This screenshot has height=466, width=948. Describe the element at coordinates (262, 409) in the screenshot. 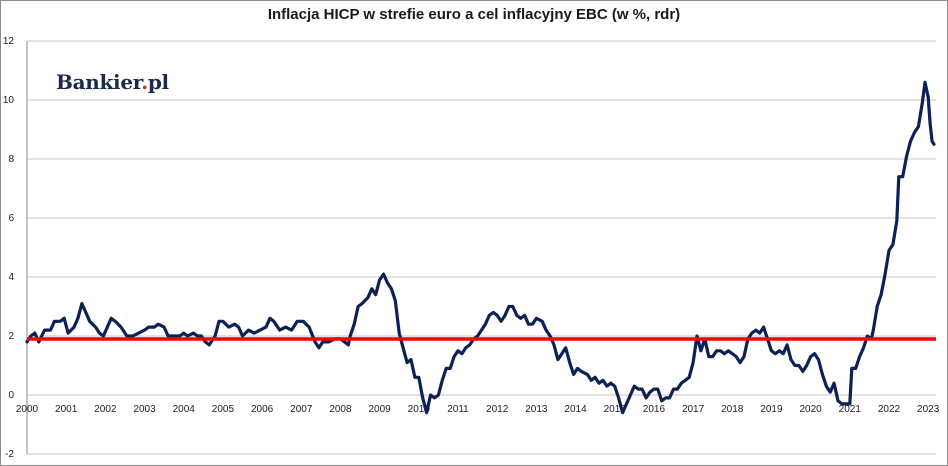

I see `x-tick-label: 2006` at that location.